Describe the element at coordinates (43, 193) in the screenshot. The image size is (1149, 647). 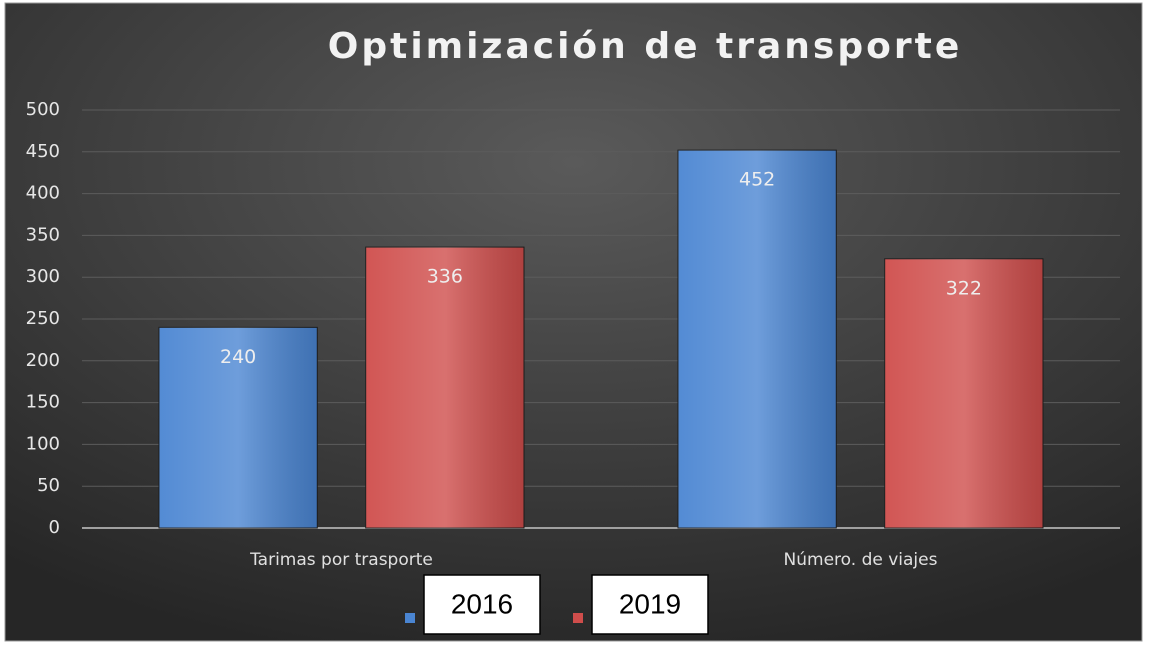
I see `y-tick-label: 400` at that location.